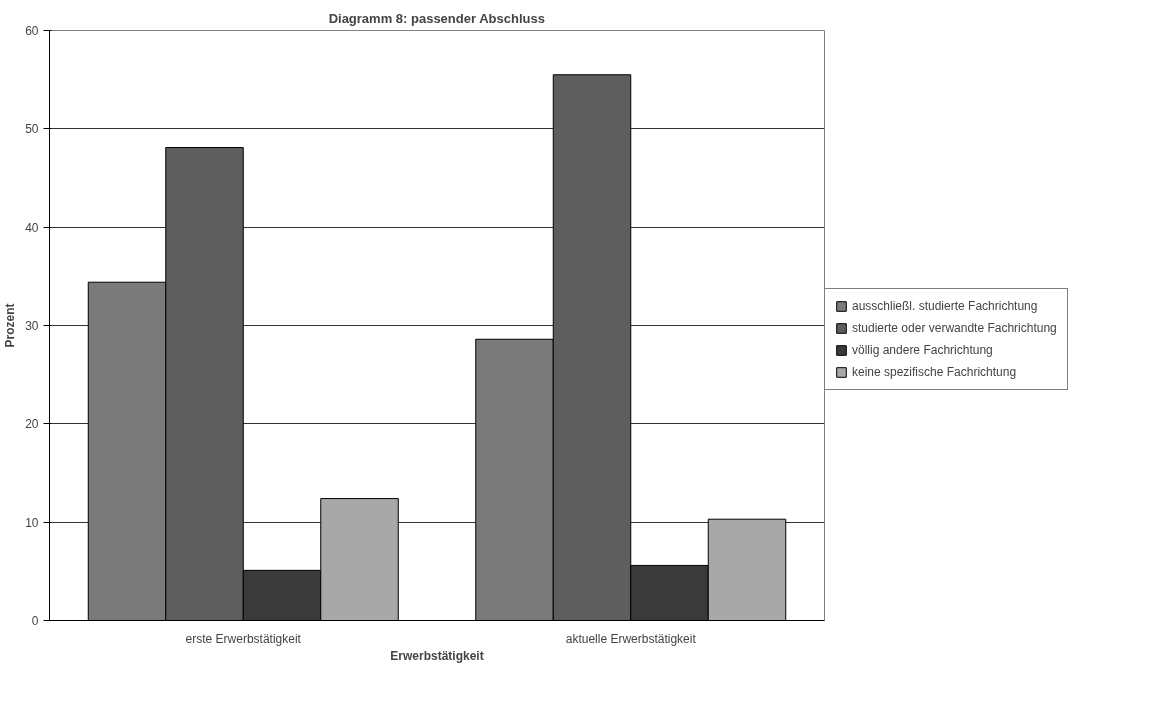 The image size is (1168, 720). What do you see at coordinates (32, 522) in the screenshot?
I see `y-tick-label: 10` at bounding box center [32, 522].